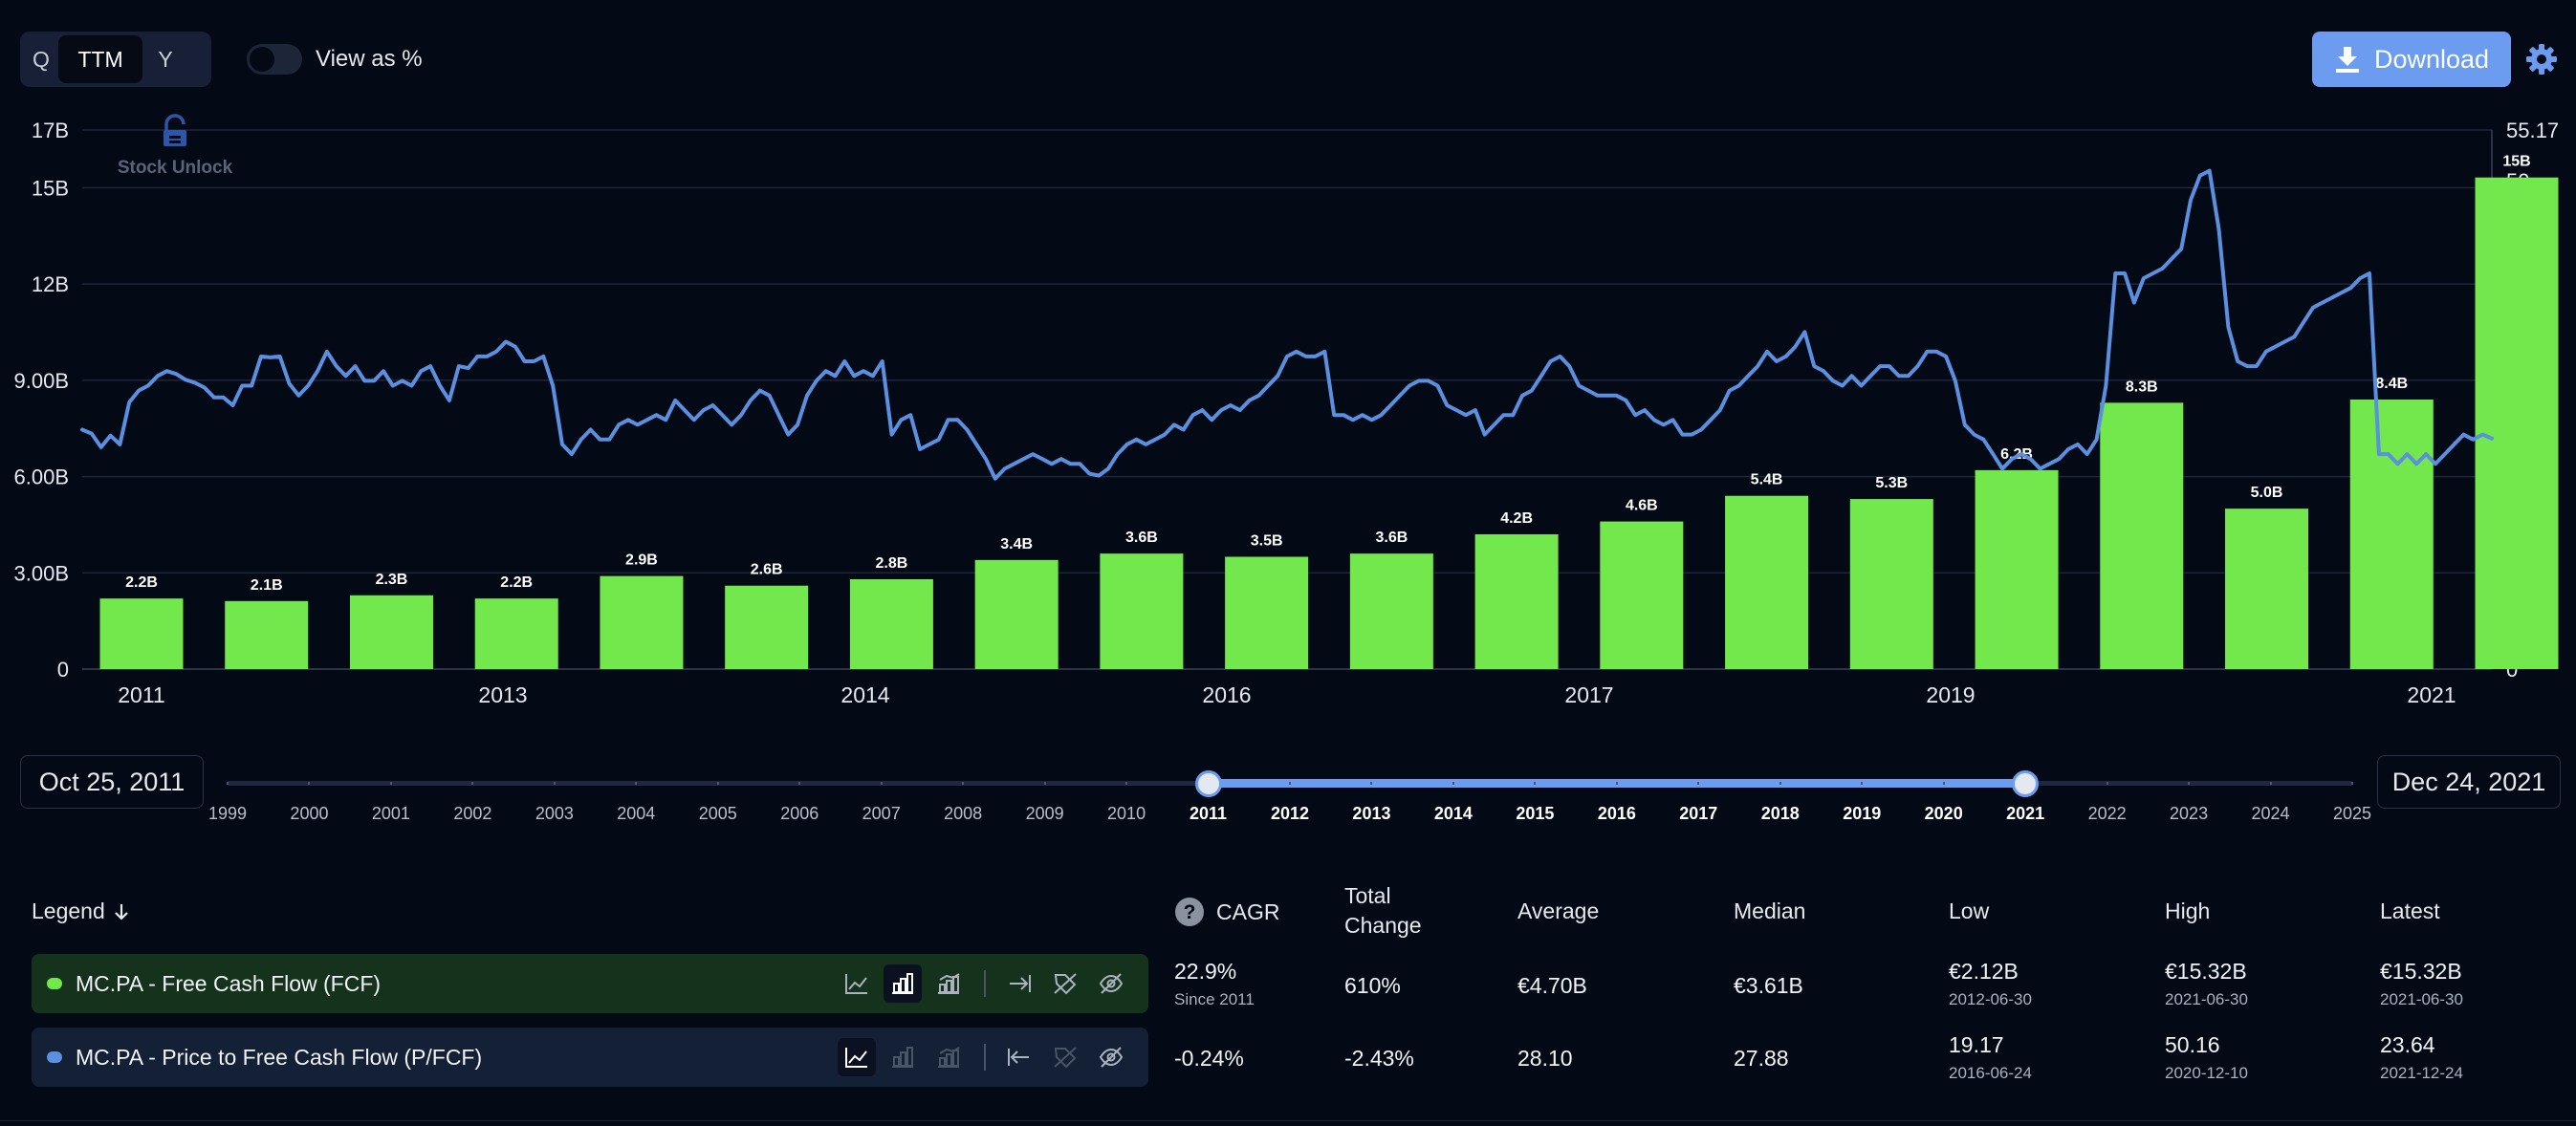 This screenshot has width=2576, height=1126. Describe the element at coordinates (985, 1057) in the screenshot. I see `icon-separator` at that location.